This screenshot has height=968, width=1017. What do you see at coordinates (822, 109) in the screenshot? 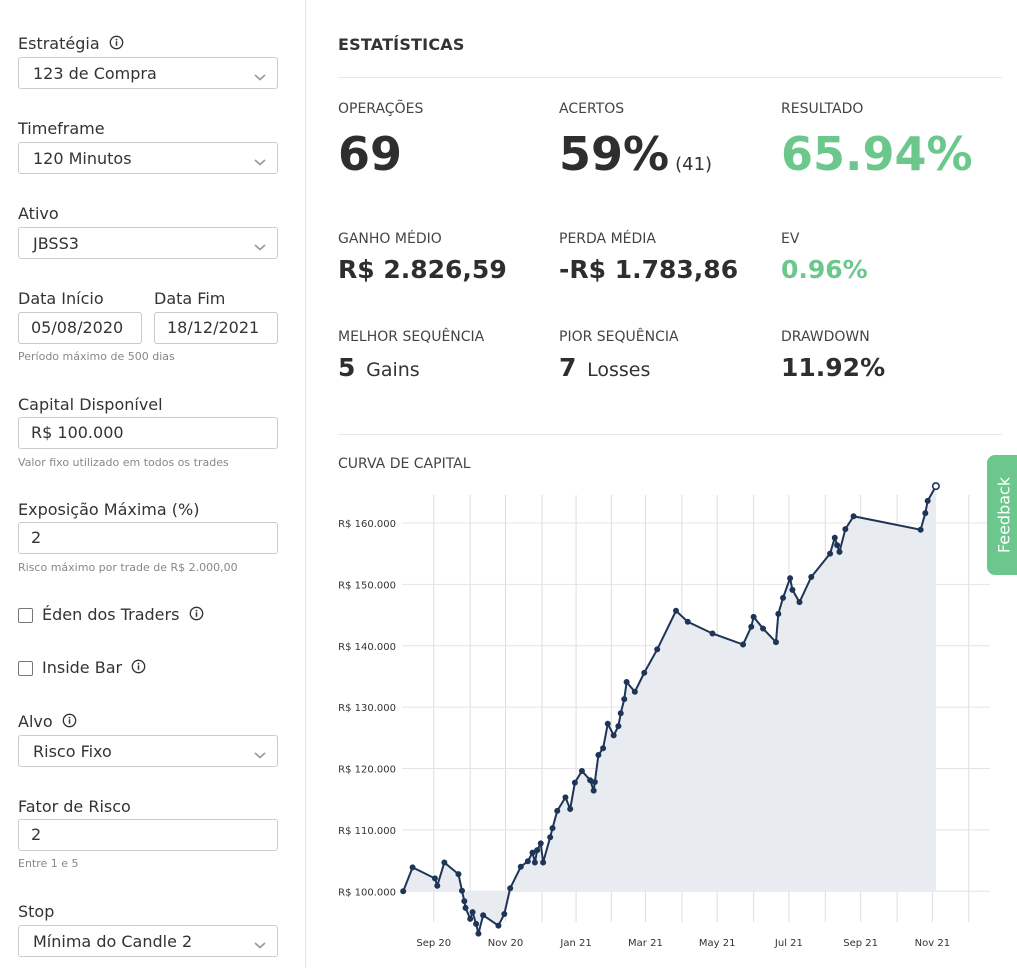
I see `stat-label: RESULTADO` at bounding box center [822, 109].